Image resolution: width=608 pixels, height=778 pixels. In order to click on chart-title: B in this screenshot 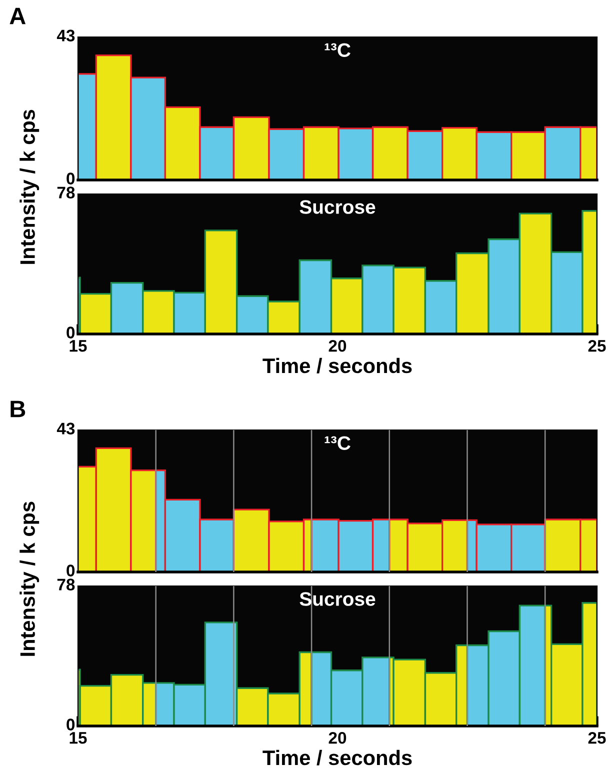, I will do `click(18, 409)`.